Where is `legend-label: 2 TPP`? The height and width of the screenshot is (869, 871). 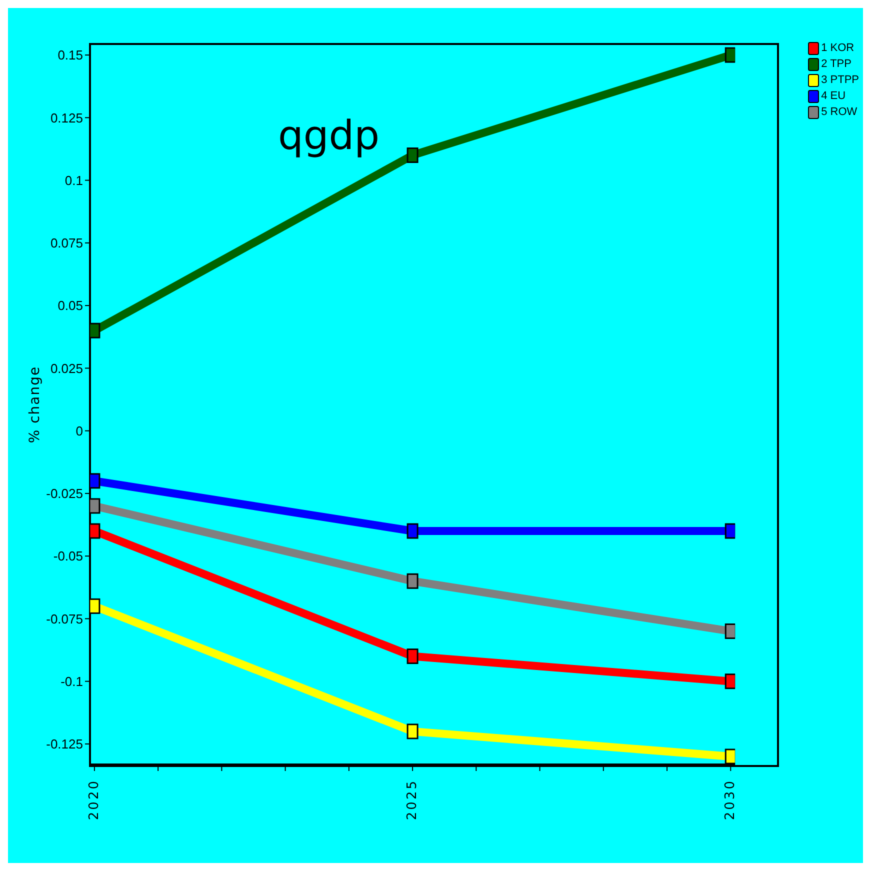
legend-label: 2 TPP is located at coordinates (836, 64).